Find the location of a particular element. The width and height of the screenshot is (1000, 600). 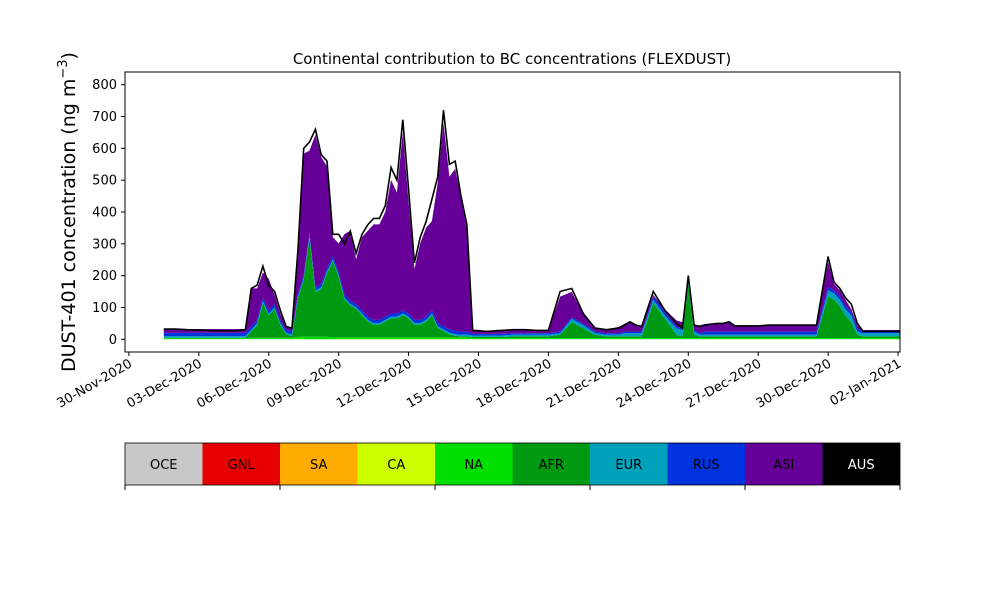

legend-swatch-afr is located at coordinates (551, 464).